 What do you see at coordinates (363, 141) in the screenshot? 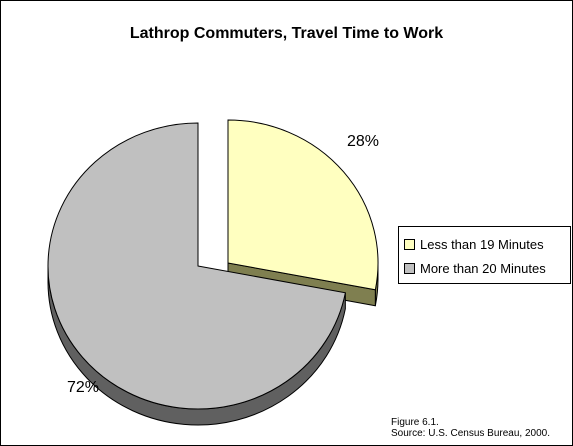
I see `data-label-less-than-19: 28%` at bounding box center [363, 141].